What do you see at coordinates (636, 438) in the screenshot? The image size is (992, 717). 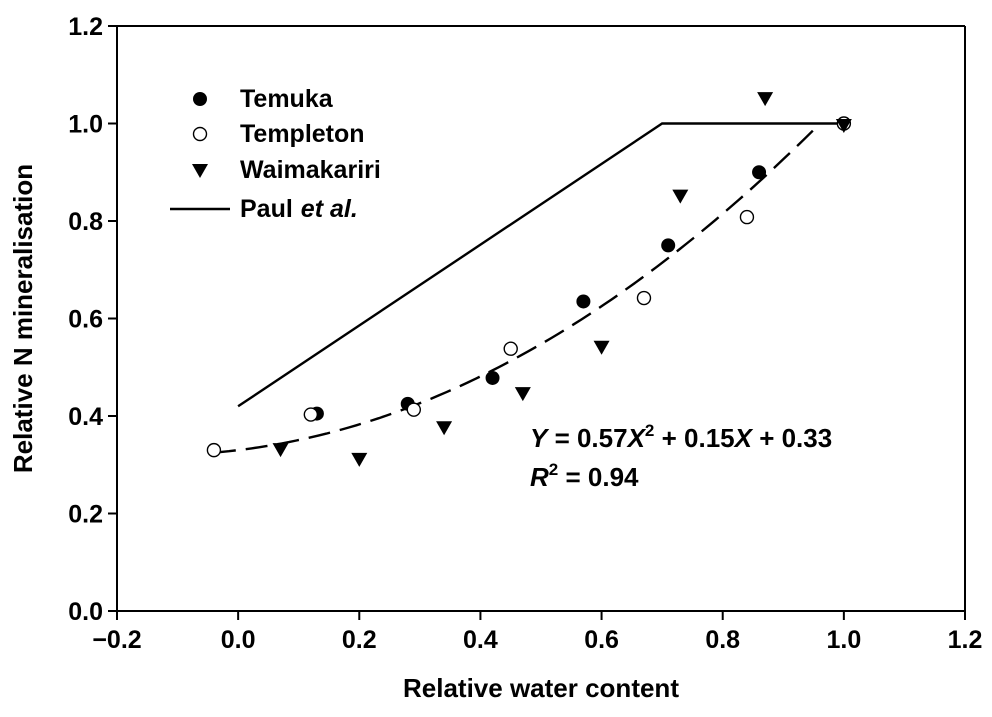 I see `eq-x-var-1: X` at bounding box center [636, 438].